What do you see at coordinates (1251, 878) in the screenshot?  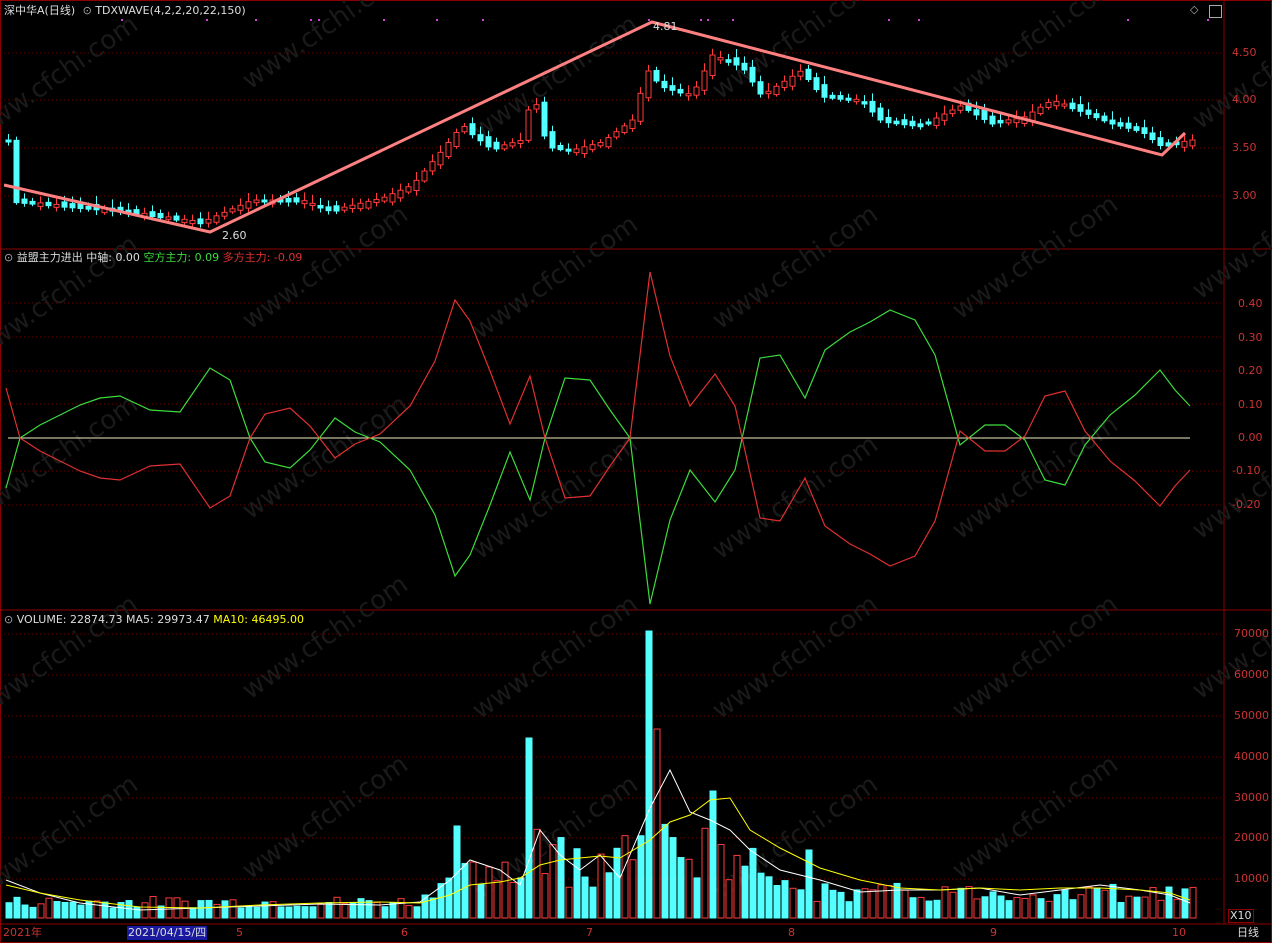 I see `volume-tick: 10000` at bounding box center [1251, 878].